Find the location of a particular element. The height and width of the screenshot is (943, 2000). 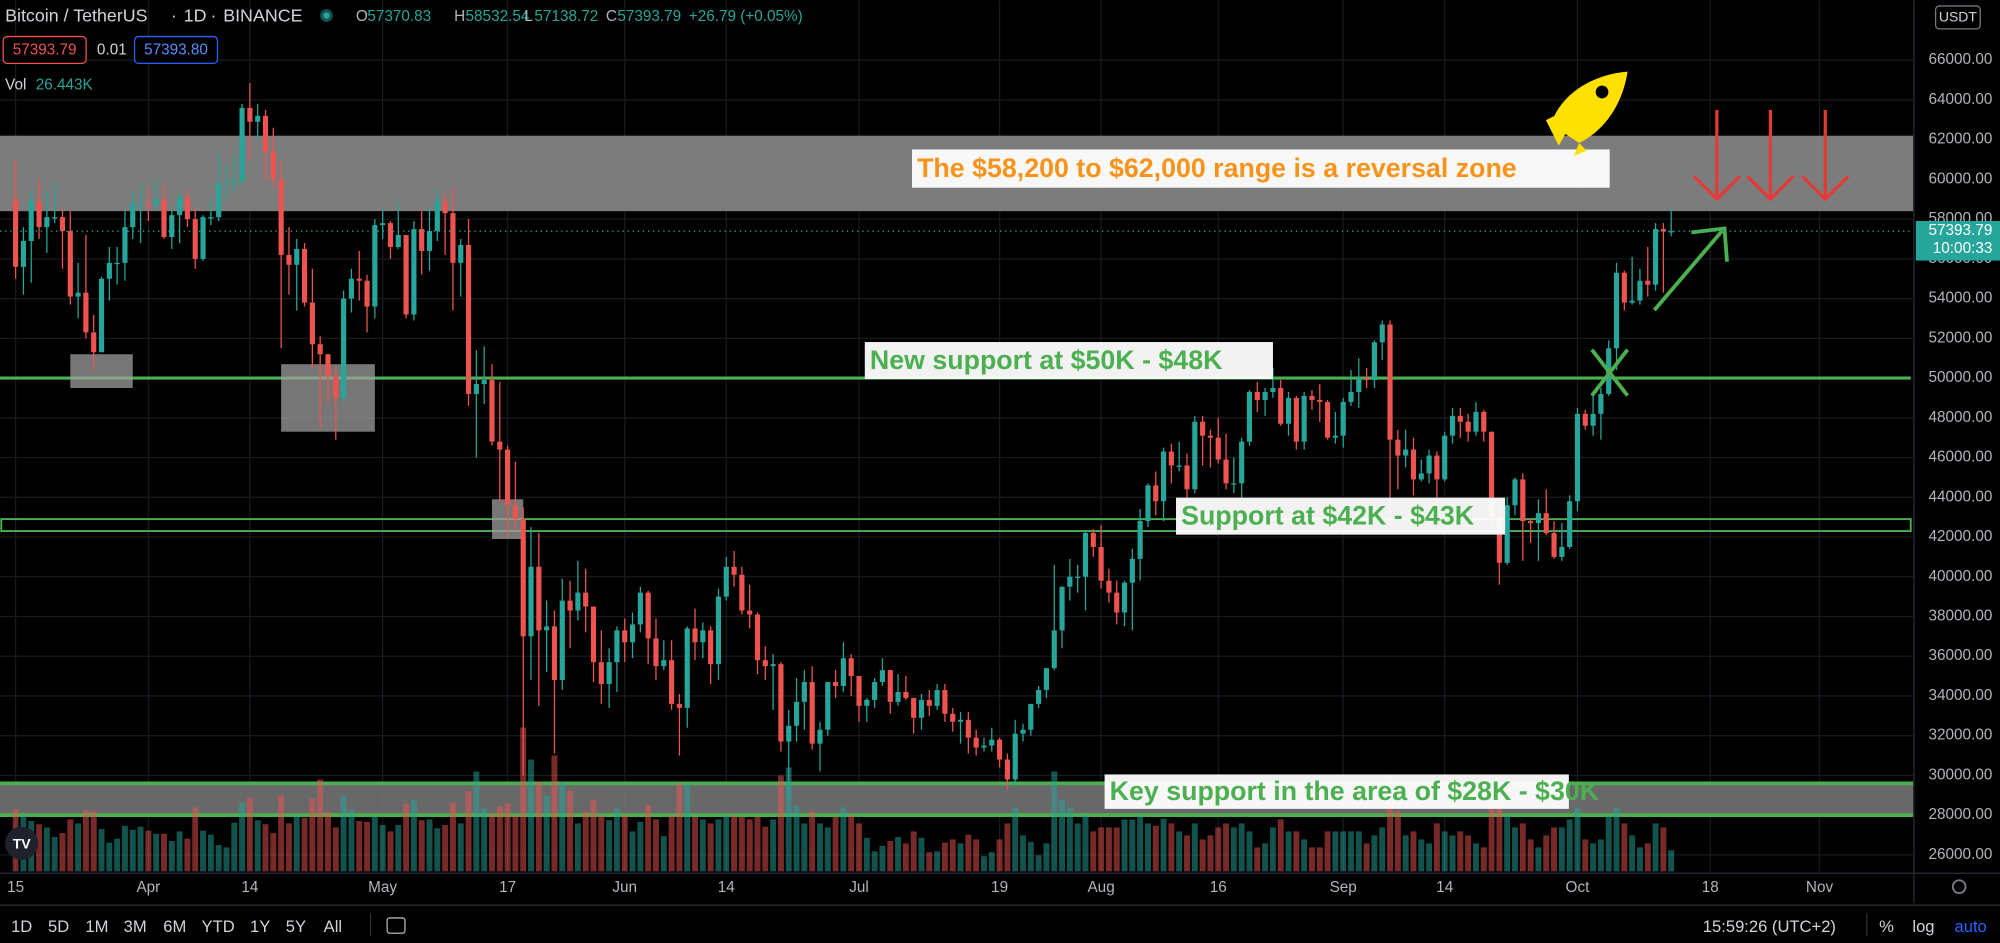

ask-box is located at coordinates (176, 49).